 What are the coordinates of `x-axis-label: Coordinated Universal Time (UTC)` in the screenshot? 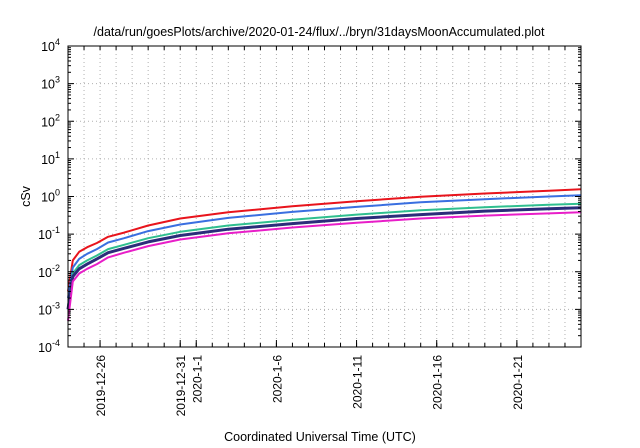 It's located at (320, 437).